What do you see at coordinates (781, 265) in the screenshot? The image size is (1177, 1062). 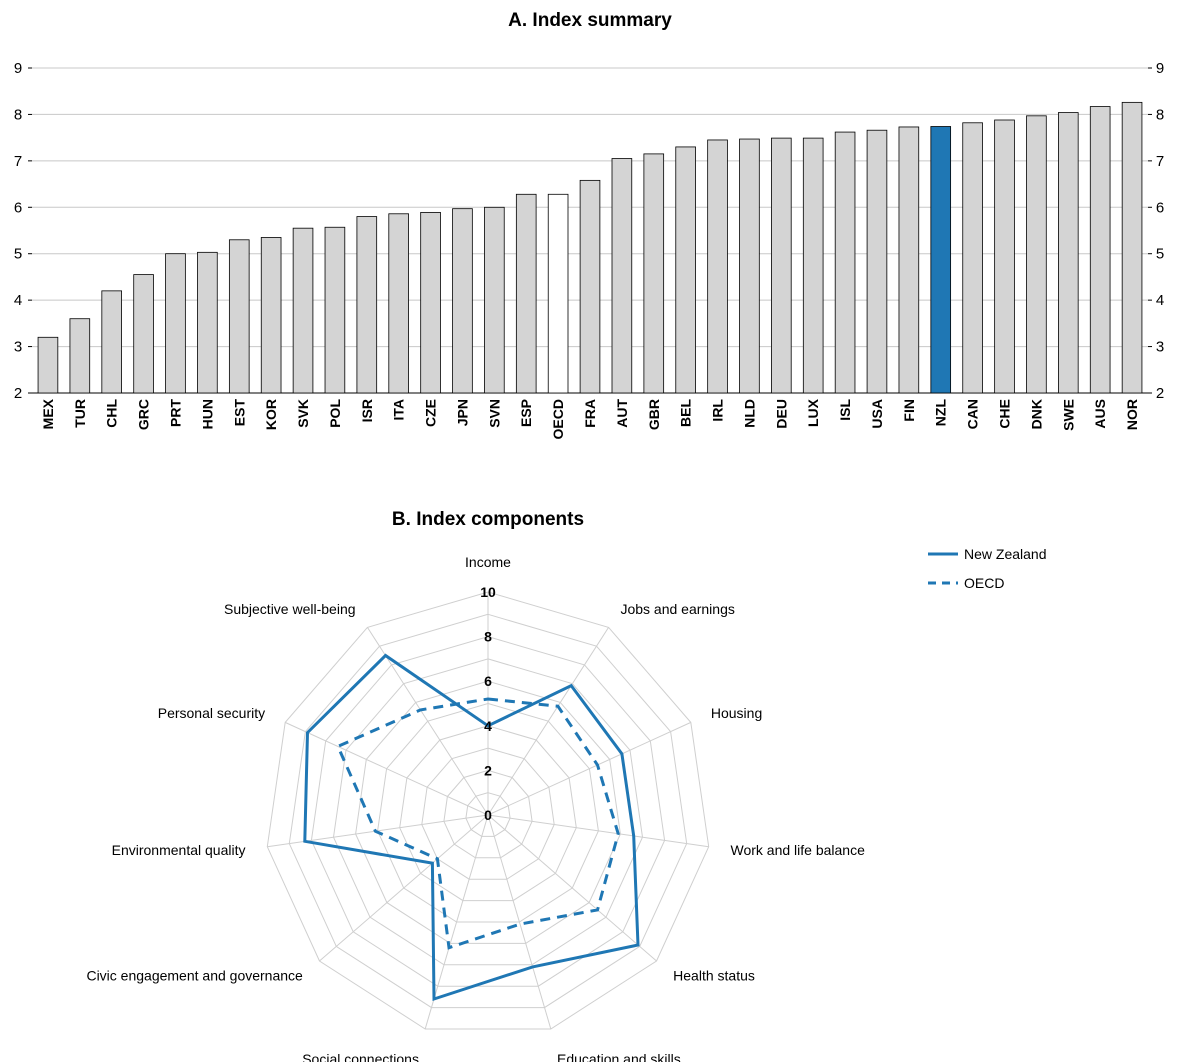 I see `bar-deu` at bounding box center [781, 265].